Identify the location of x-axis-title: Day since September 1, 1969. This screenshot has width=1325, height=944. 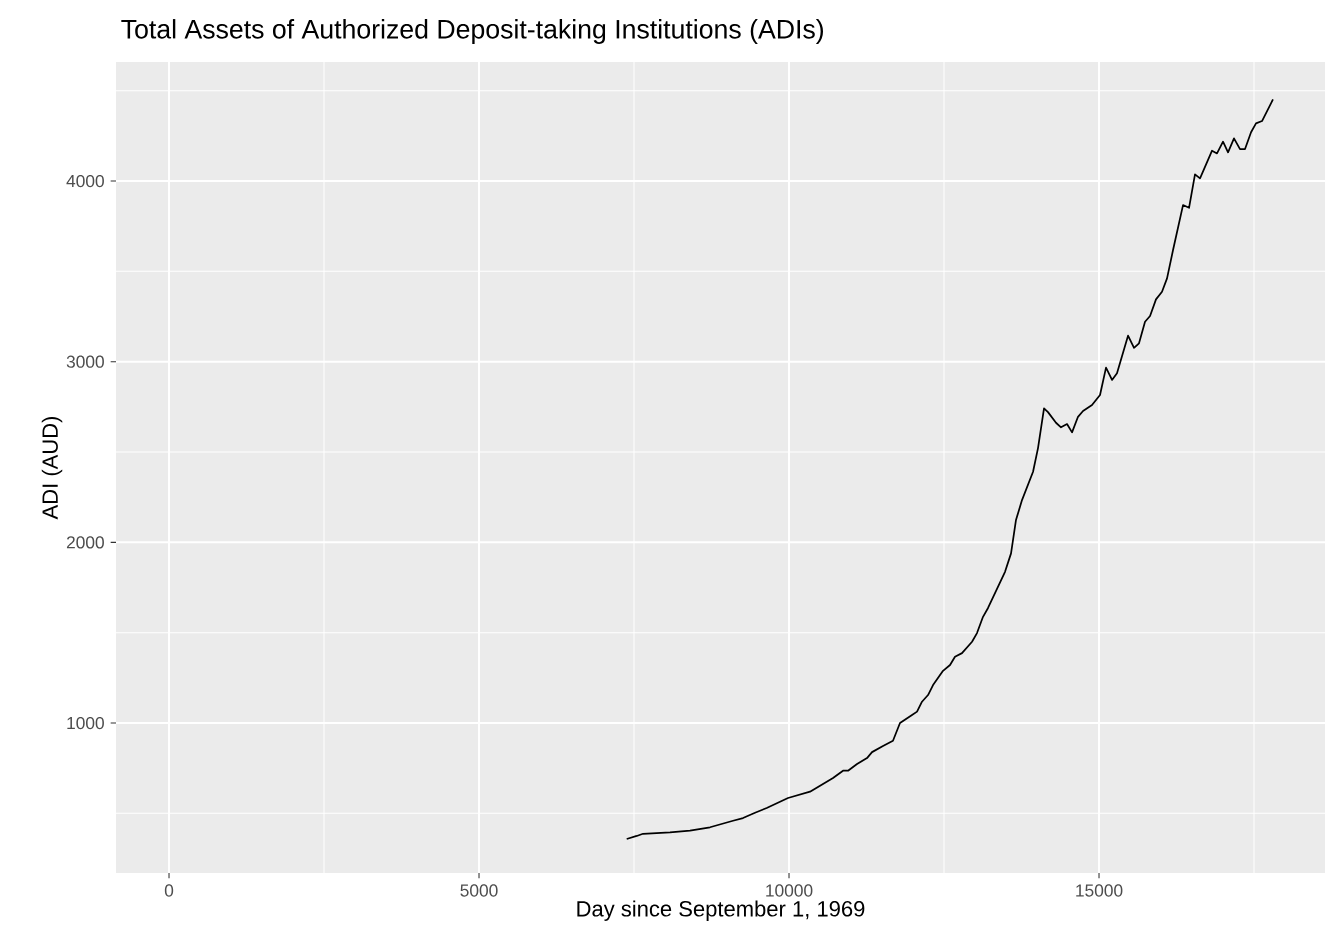
(721, 910).